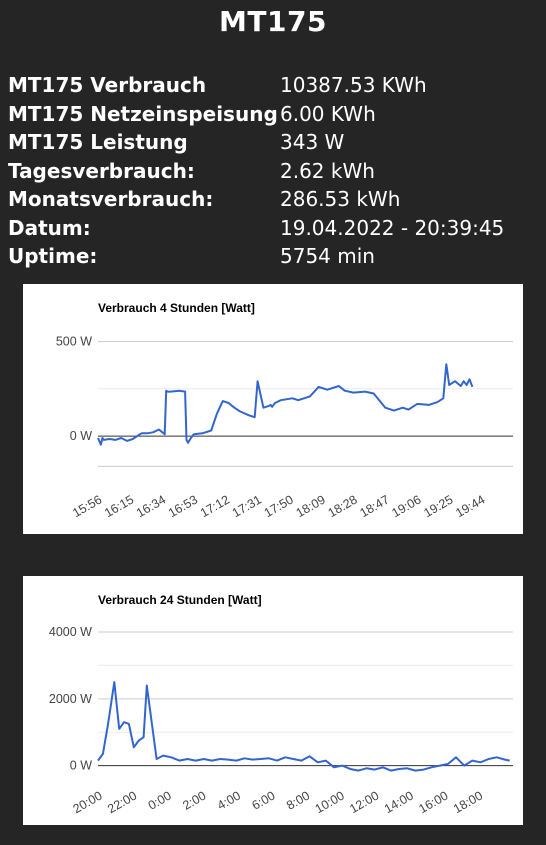 The height and width of the screenshot is (845, 546). I want to click on stat-row: Monatsverbrauch: 286.53 kWh, so click(256, 199).